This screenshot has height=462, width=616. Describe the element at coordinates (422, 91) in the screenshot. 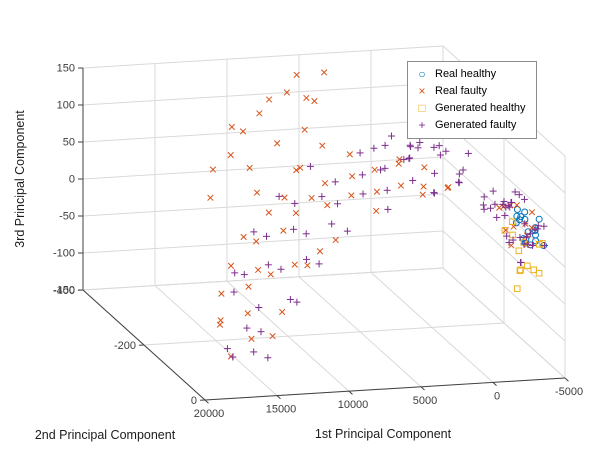

I see `x-marker-icon: ×` at that location.